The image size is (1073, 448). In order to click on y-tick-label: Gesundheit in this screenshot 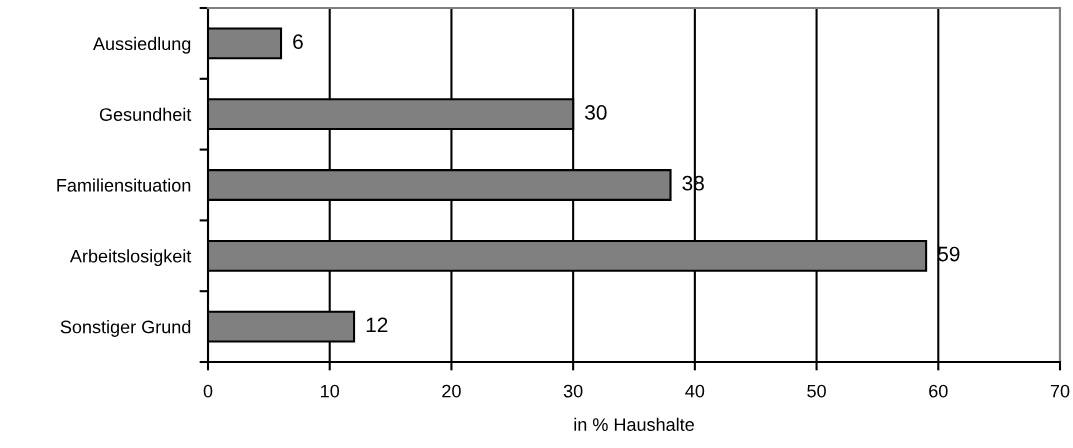, I will do `click(145, 114)`.